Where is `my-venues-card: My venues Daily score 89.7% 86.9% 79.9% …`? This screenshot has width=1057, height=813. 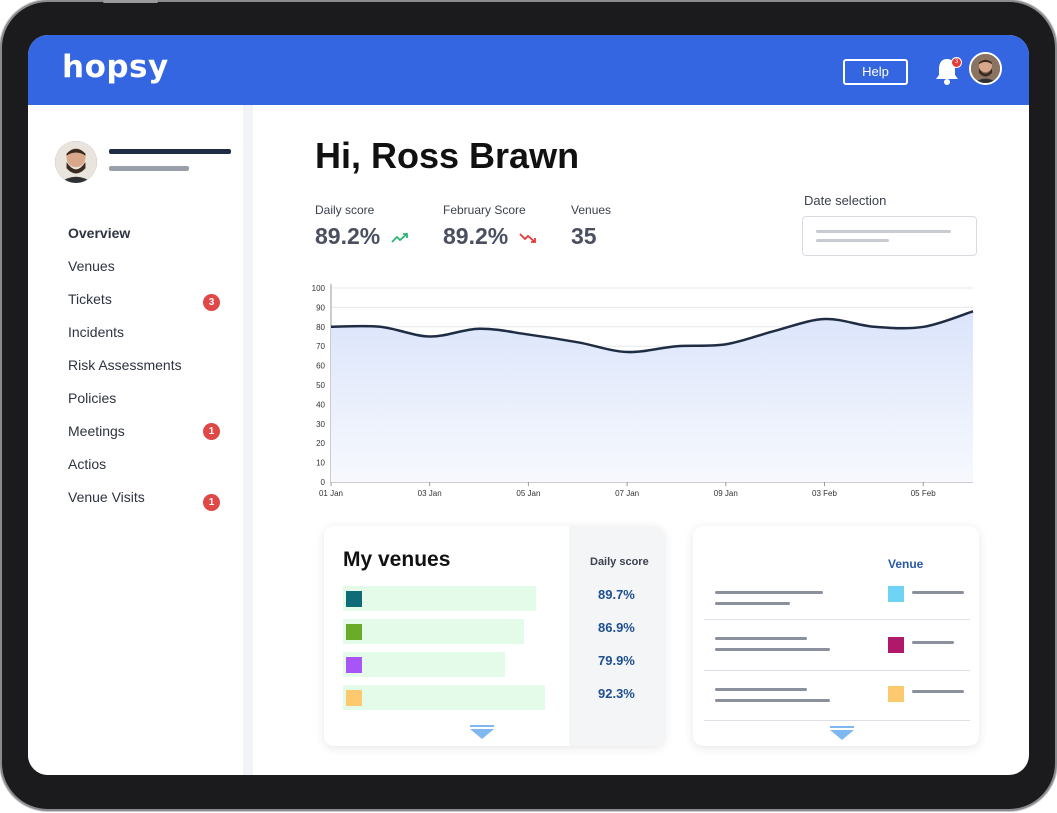
my-venues-card: My venues Daily score 89.7% 86.9% 79.9% … is located at coordinates (494, 636).